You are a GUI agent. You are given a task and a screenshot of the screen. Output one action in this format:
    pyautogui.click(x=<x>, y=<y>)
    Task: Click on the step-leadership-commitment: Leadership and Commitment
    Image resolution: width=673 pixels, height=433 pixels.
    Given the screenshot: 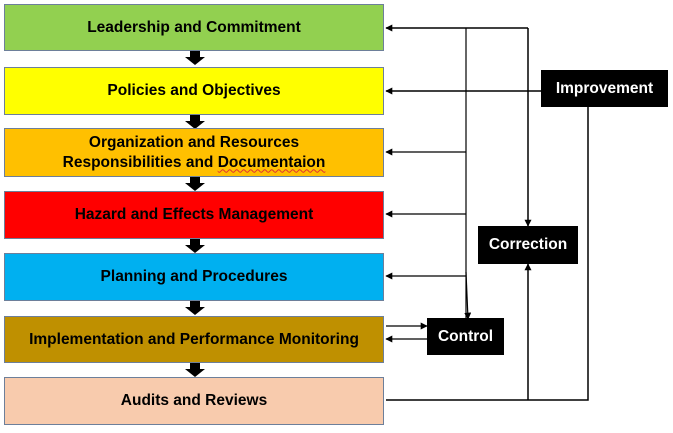 What is the action you would take?
    pyautogui.click(x=194, y=27)
    